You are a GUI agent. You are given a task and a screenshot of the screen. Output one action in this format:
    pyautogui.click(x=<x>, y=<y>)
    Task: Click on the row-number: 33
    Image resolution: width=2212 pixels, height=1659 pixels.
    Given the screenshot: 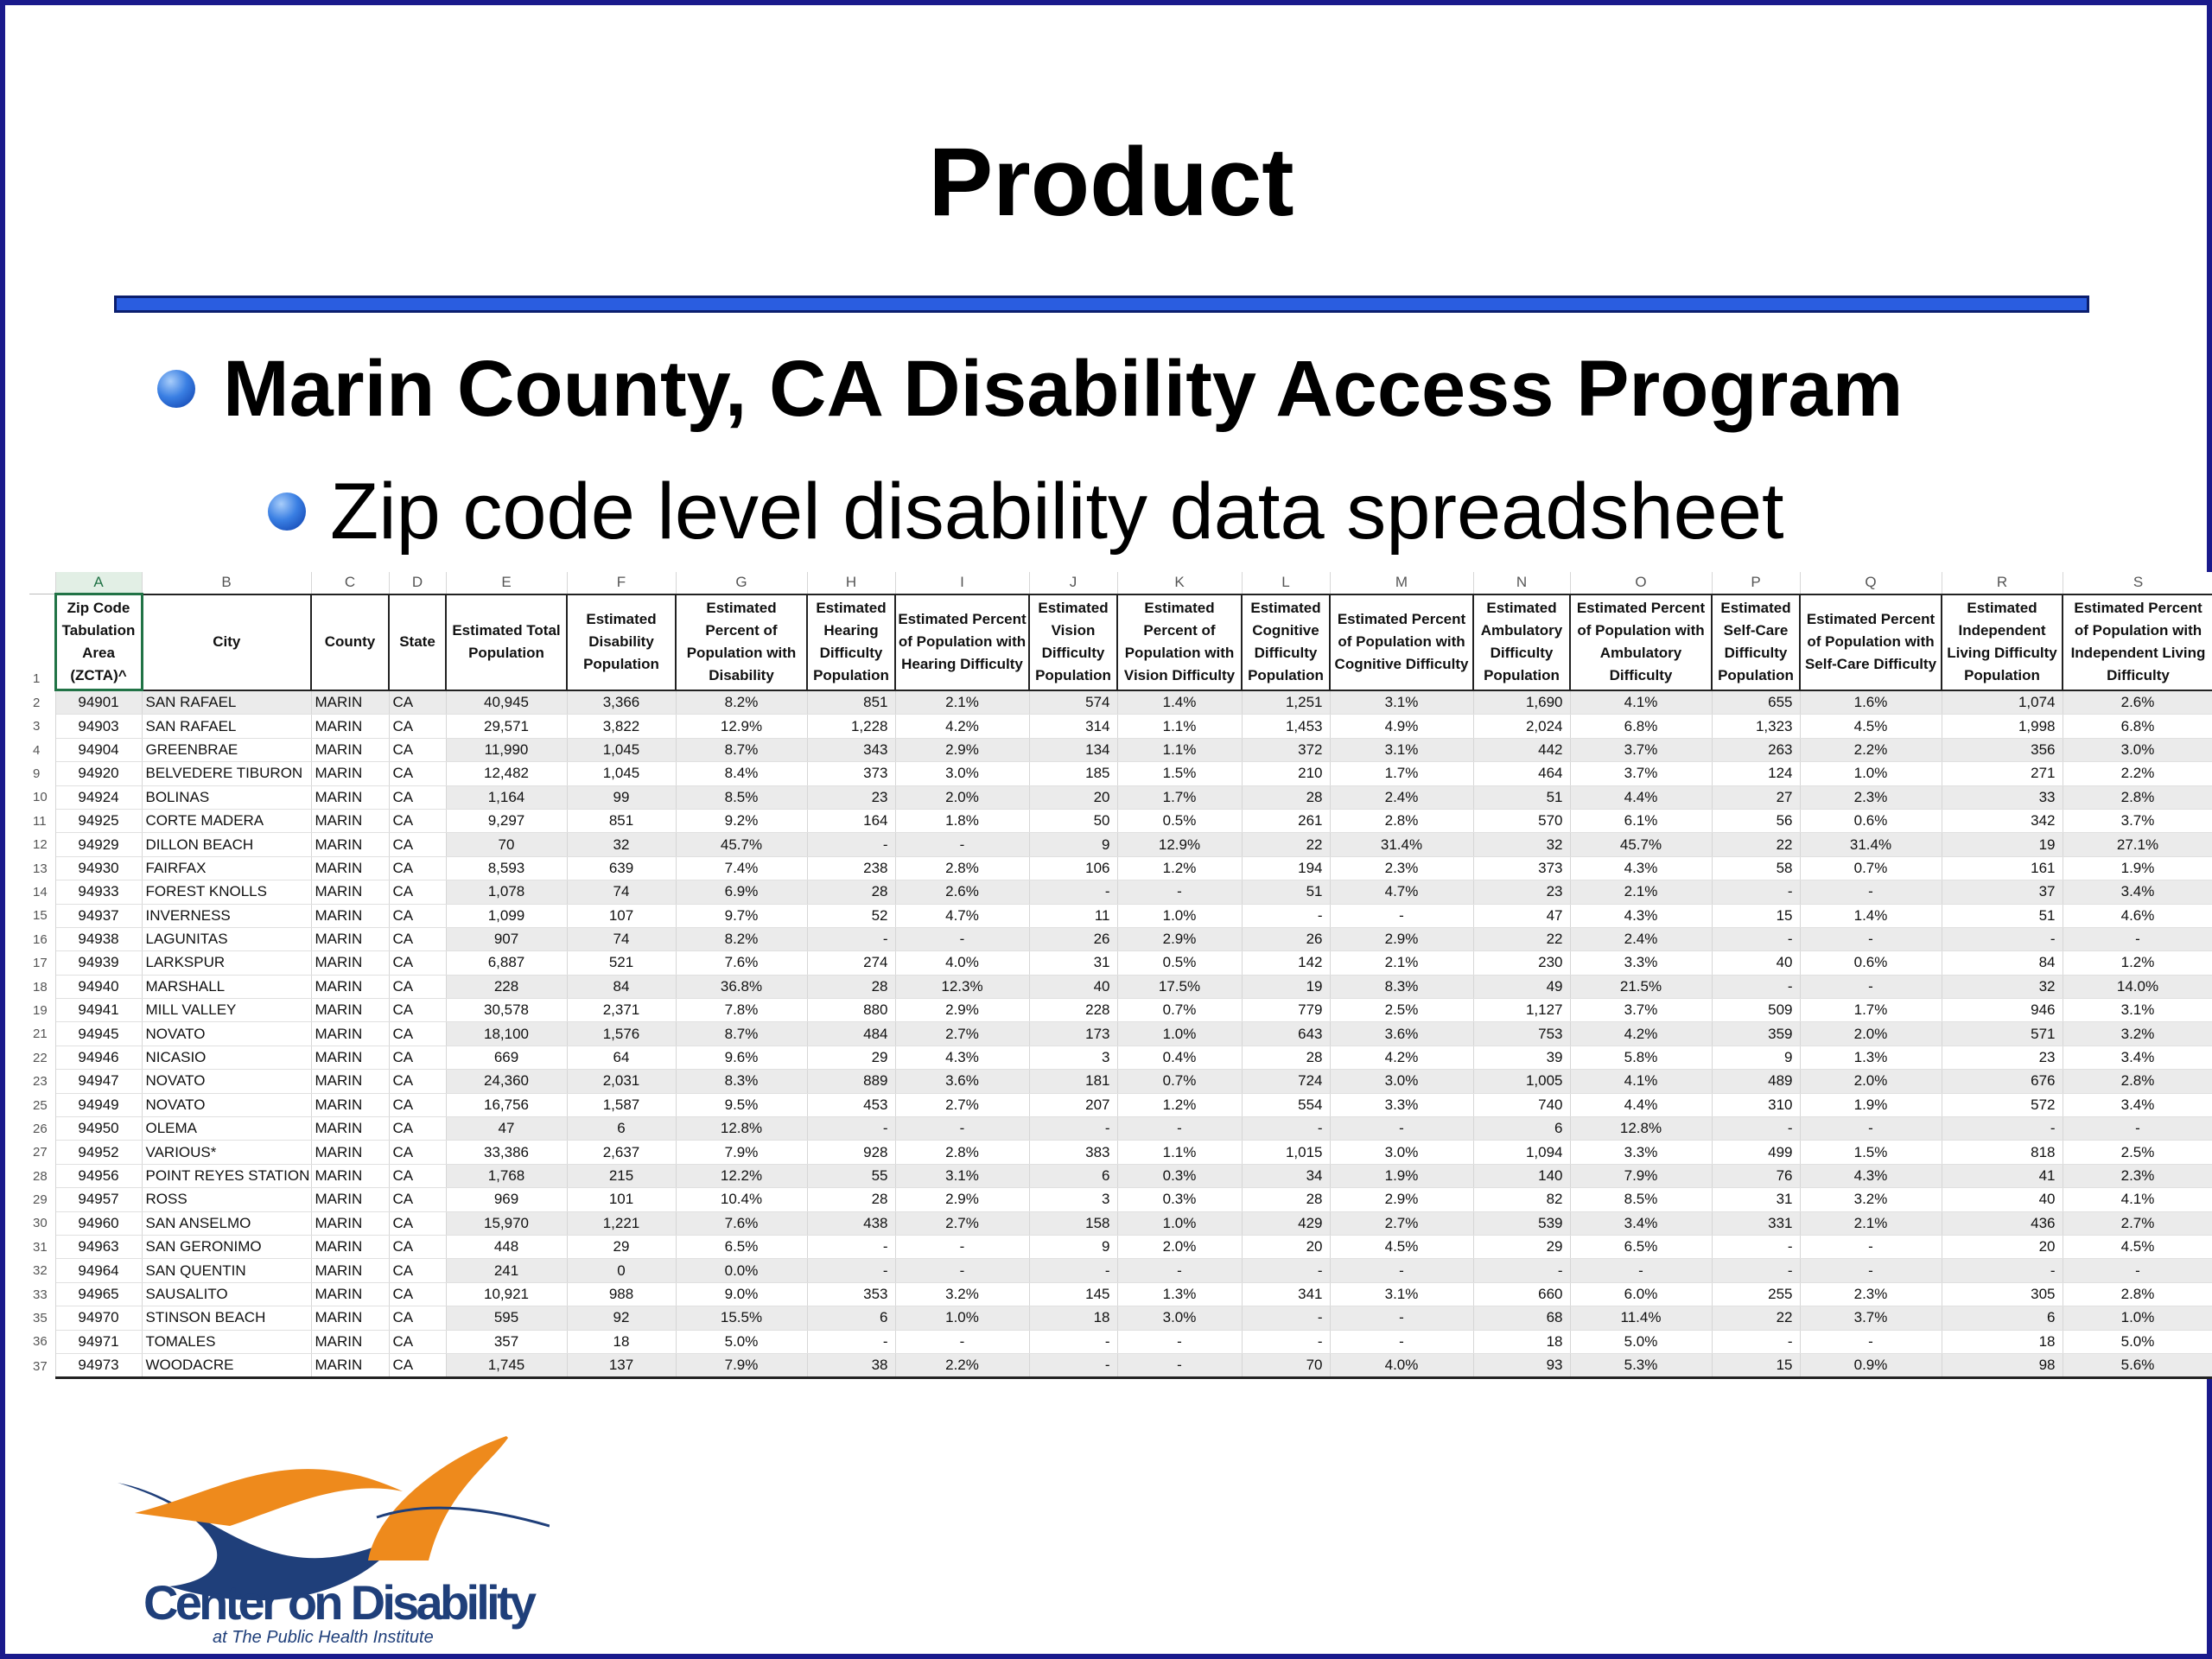 What is the action you would take?
    pyautogui.click(x=42, y=1294)
    